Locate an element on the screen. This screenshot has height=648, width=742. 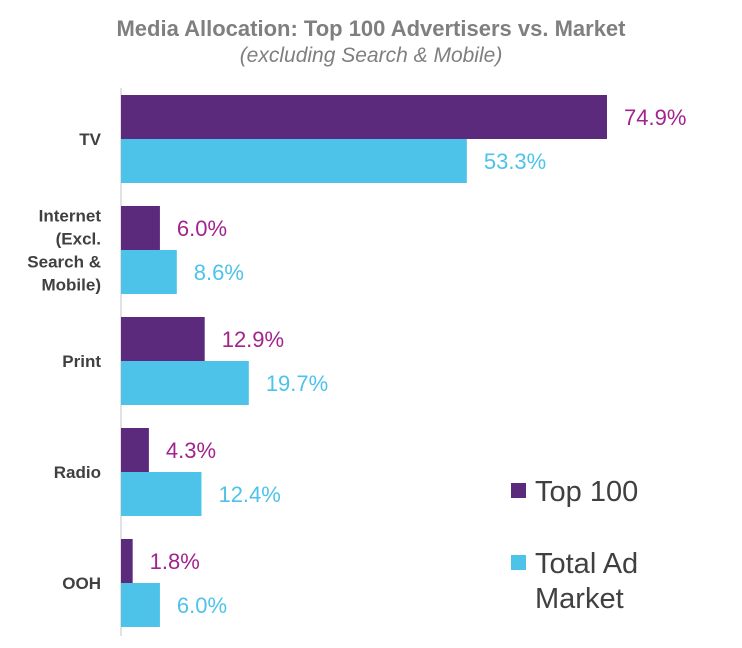
category-label-2-line-0: Print is located at coordinates (81, 361).